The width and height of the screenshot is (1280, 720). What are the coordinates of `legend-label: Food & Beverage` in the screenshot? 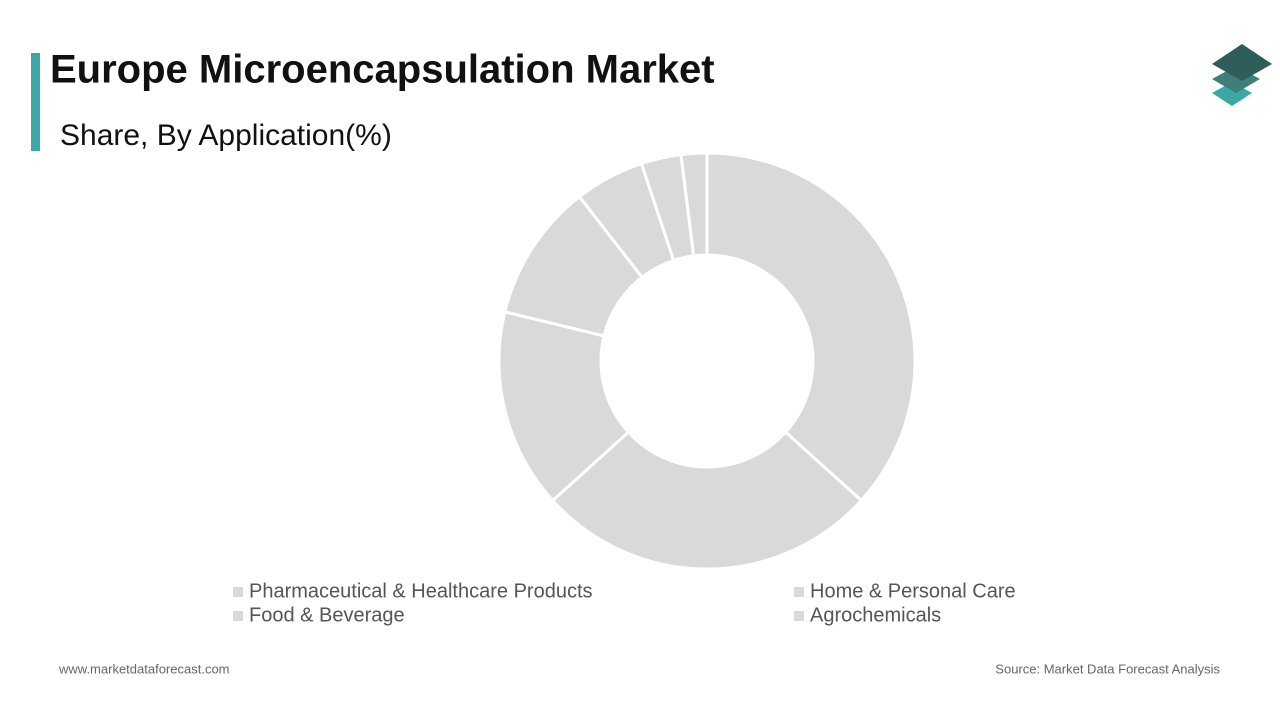 It's located at (327, 615).